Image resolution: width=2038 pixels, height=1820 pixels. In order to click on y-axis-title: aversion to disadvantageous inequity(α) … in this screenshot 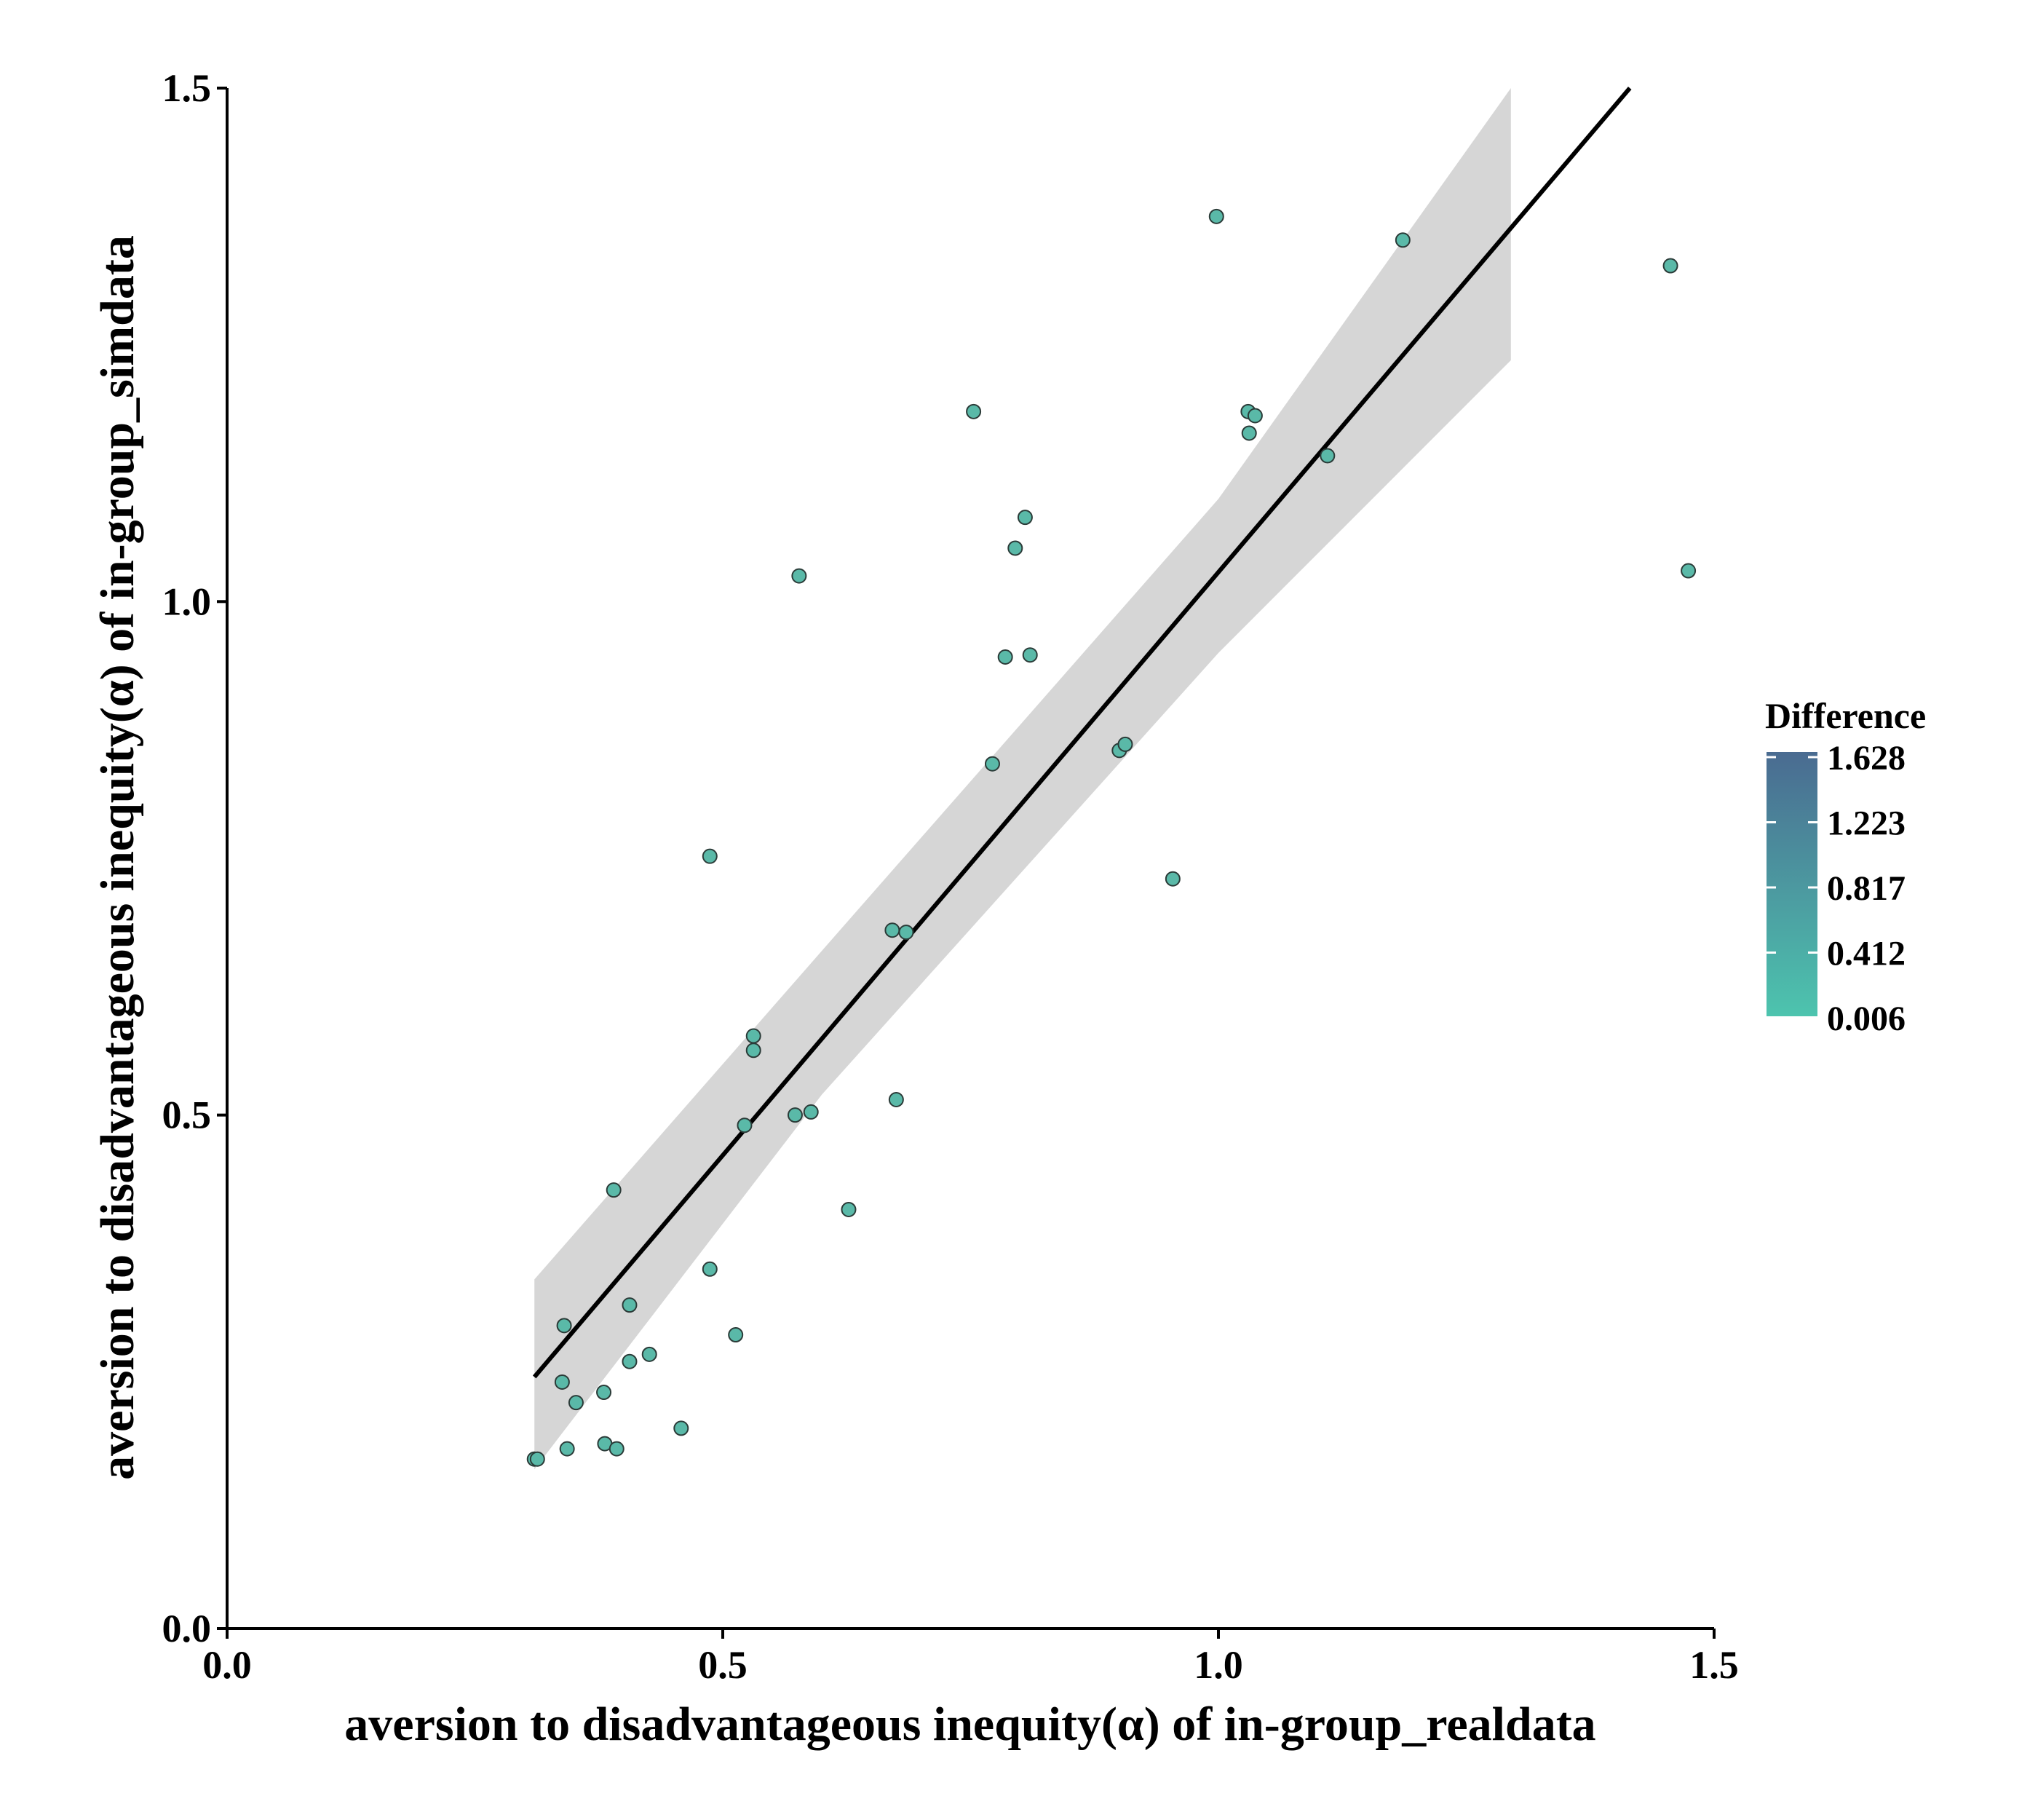, I will do `click(118, 857)`.